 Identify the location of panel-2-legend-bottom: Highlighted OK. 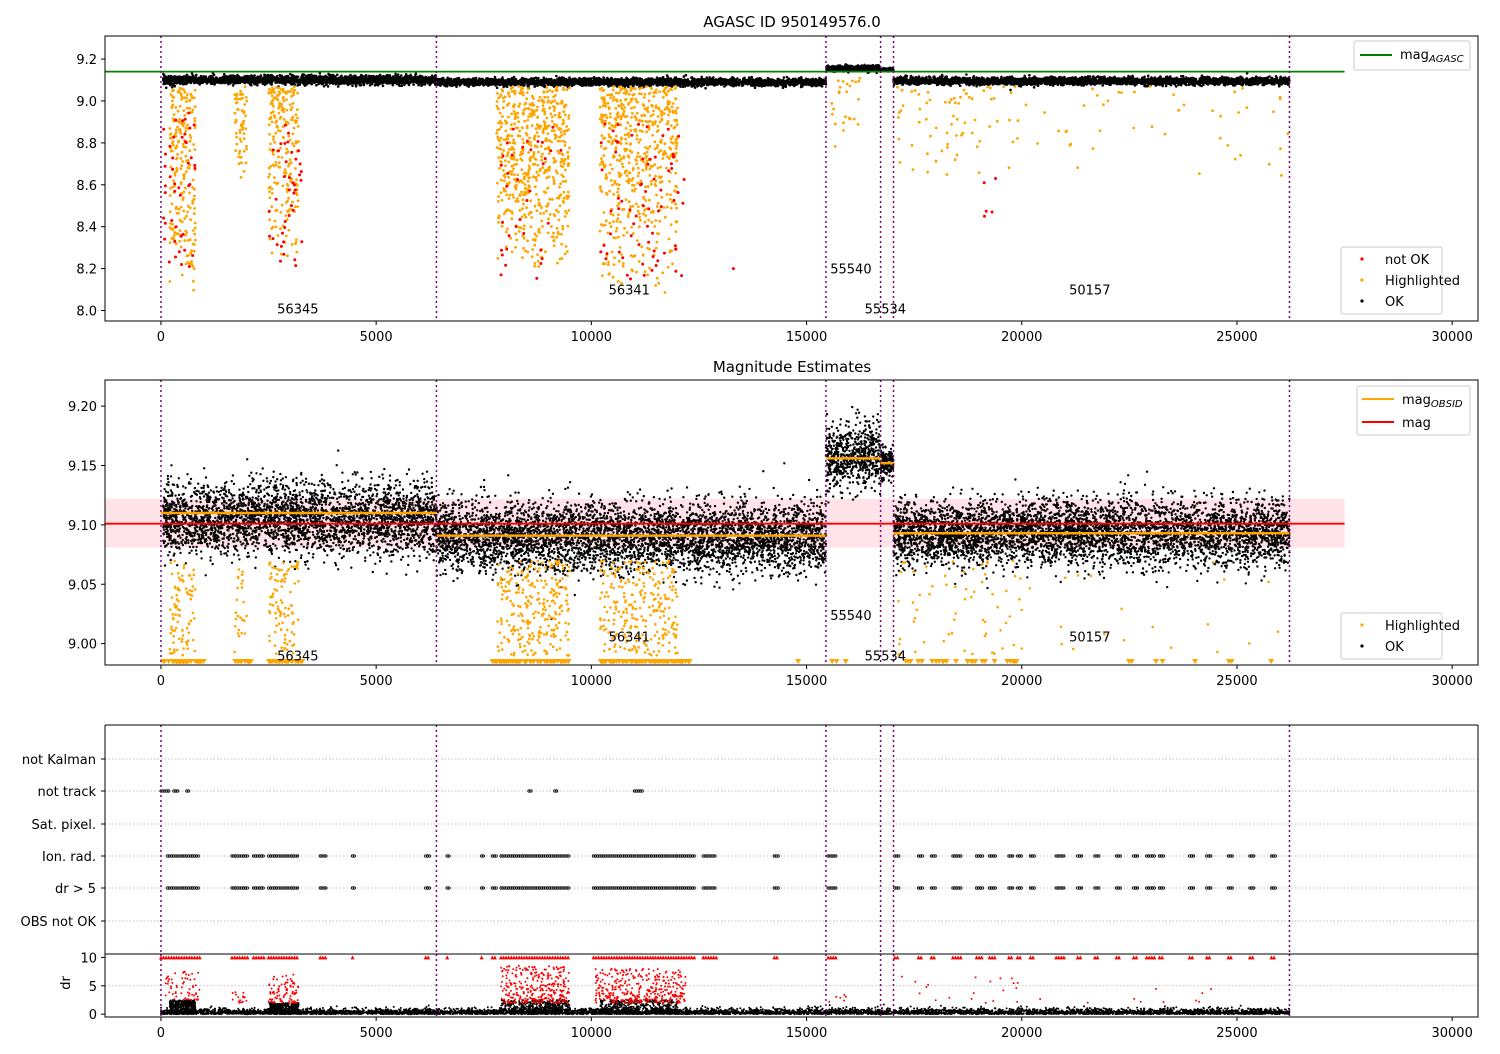
(1400, 636).